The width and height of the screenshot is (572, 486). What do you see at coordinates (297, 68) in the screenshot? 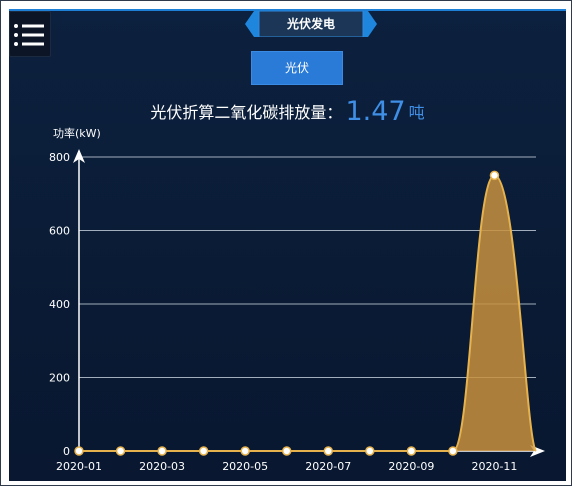
I see `pv-button: 光伏` at bounding box center [297, 68].